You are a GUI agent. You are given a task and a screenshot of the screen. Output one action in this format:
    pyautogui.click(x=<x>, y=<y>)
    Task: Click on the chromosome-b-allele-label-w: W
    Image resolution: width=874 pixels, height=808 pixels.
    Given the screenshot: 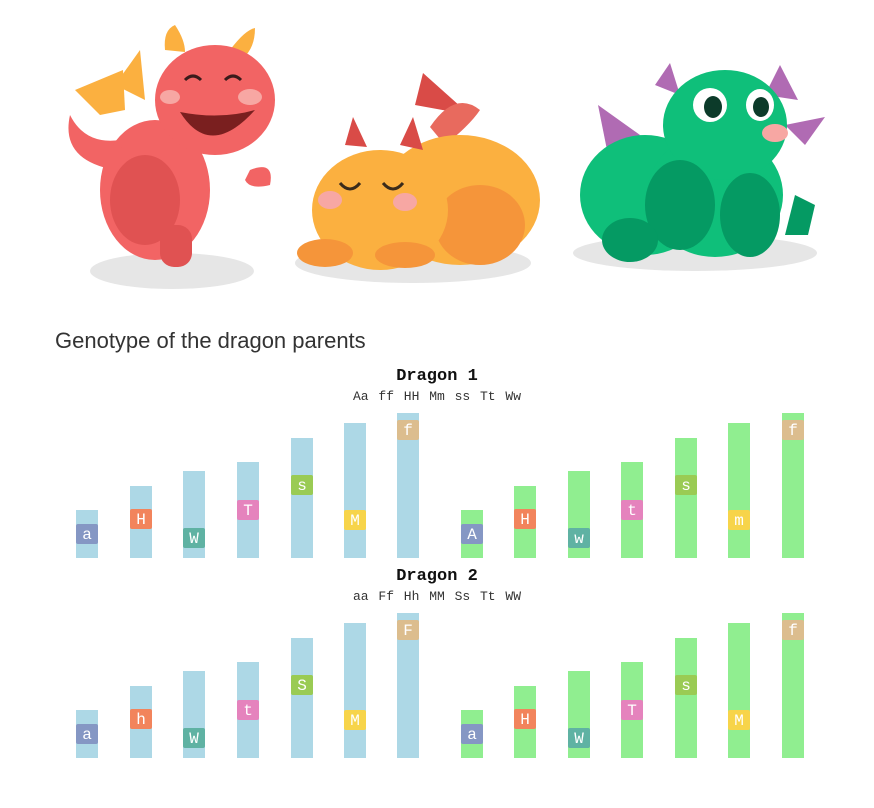 What is the action you would take?
    pyautogui.click(x=579, y=739)
    